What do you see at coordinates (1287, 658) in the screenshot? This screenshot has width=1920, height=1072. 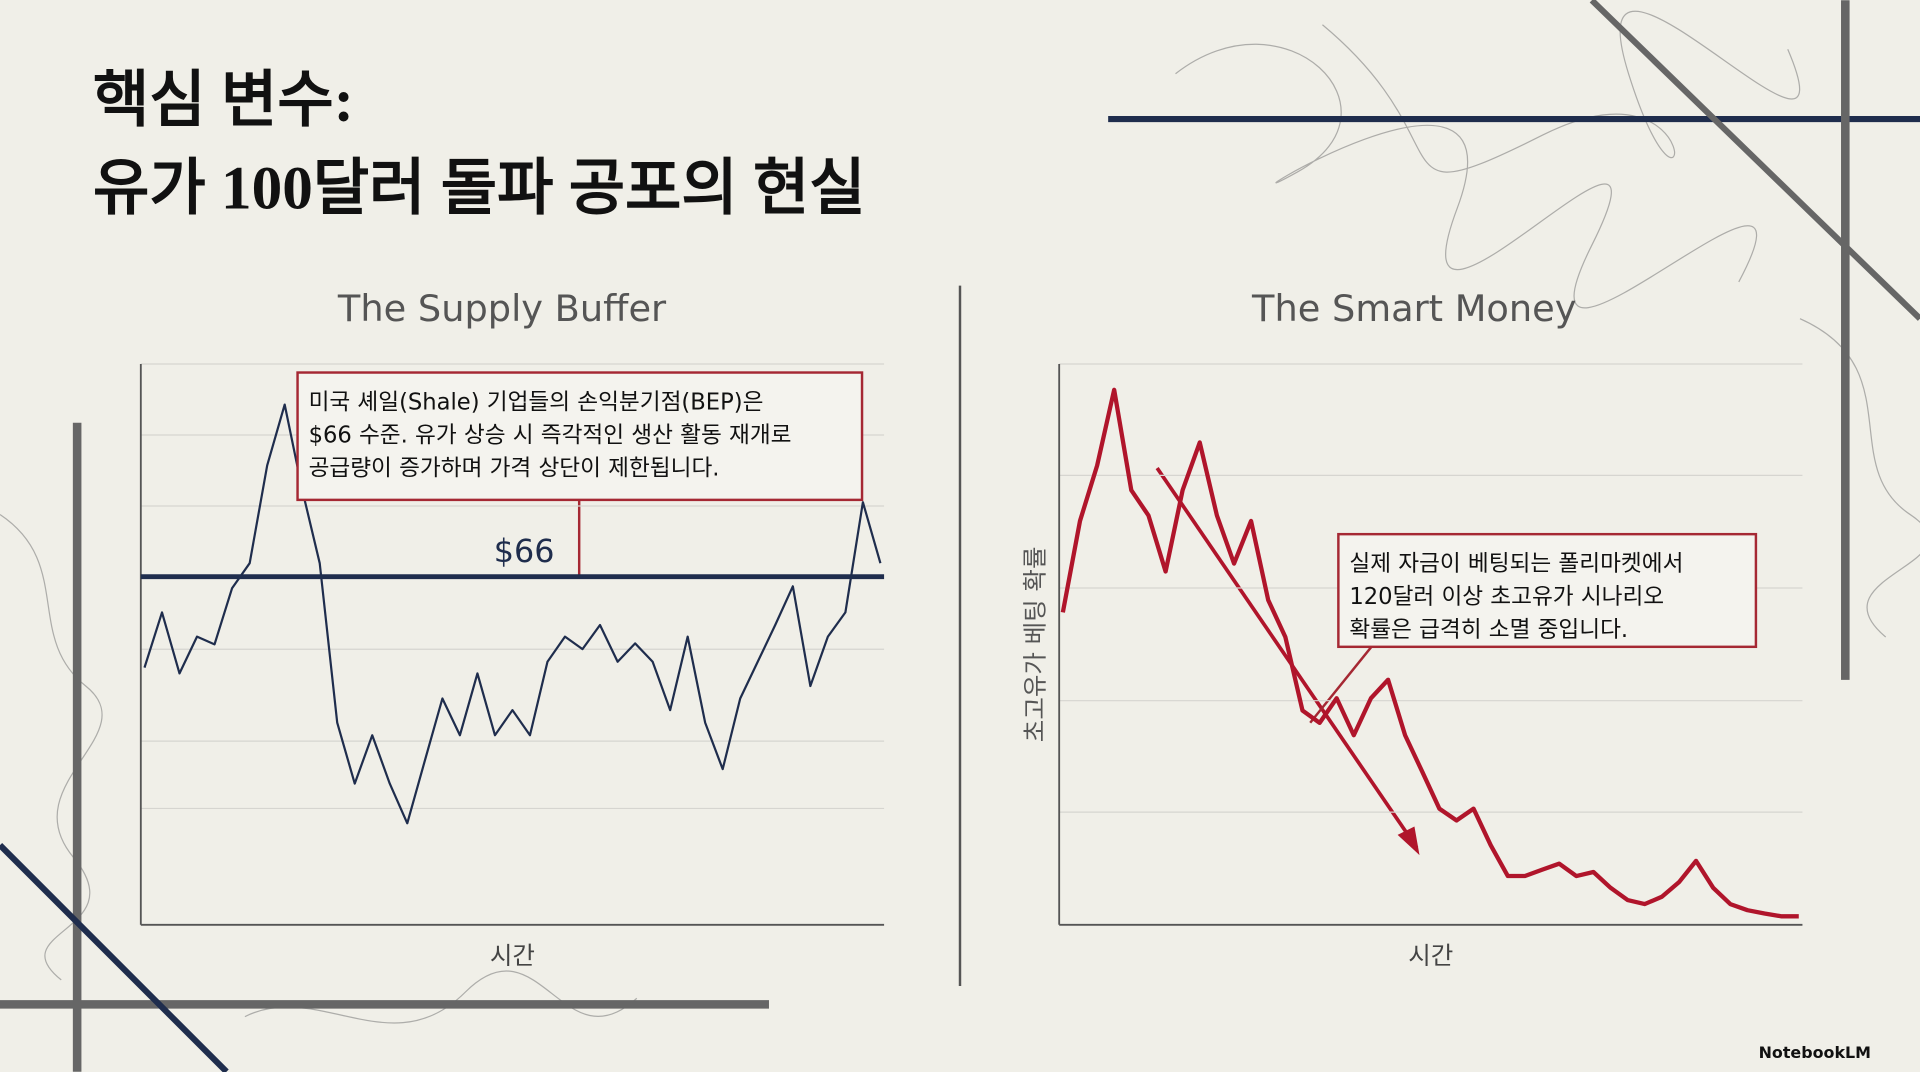 I see `trend-arrow` at bounding box center [1287, 658].